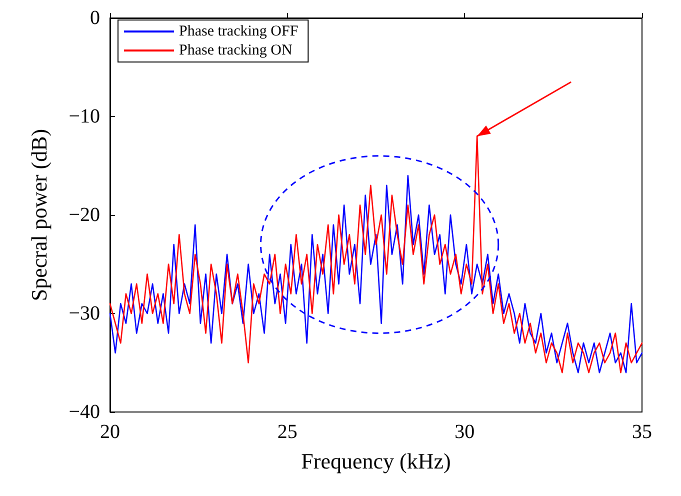 The image size is (681, 496). What do you see at coordinates (110, 432) in the screenshot?
I see `x-tick-label: 20` at bounding box center [110, 432].